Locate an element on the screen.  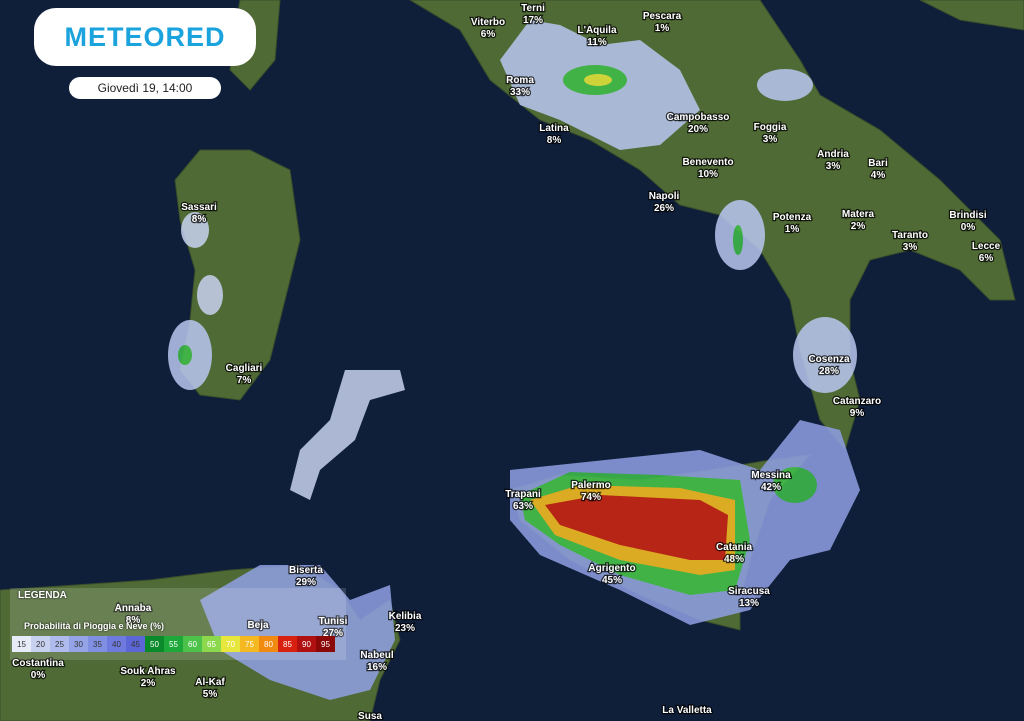
city-name: Campobasso is located at coordinates (698, 117).